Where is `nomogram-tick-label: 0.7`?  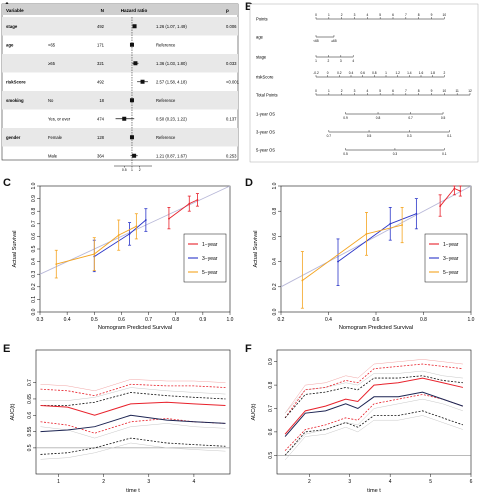
nomogram-tick-label: 0.7 is located at coordinates (410, 118).